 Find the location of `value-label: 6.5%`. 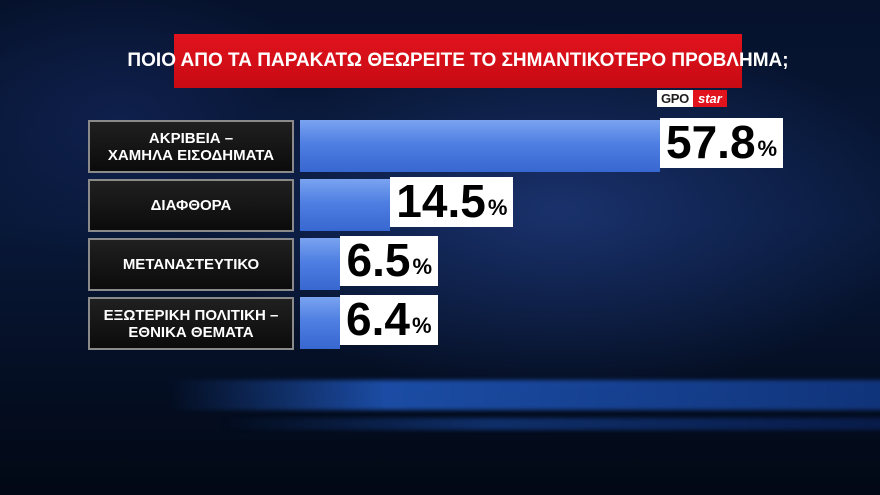

value-label: 6.5% is located at coordinates (389, 261).